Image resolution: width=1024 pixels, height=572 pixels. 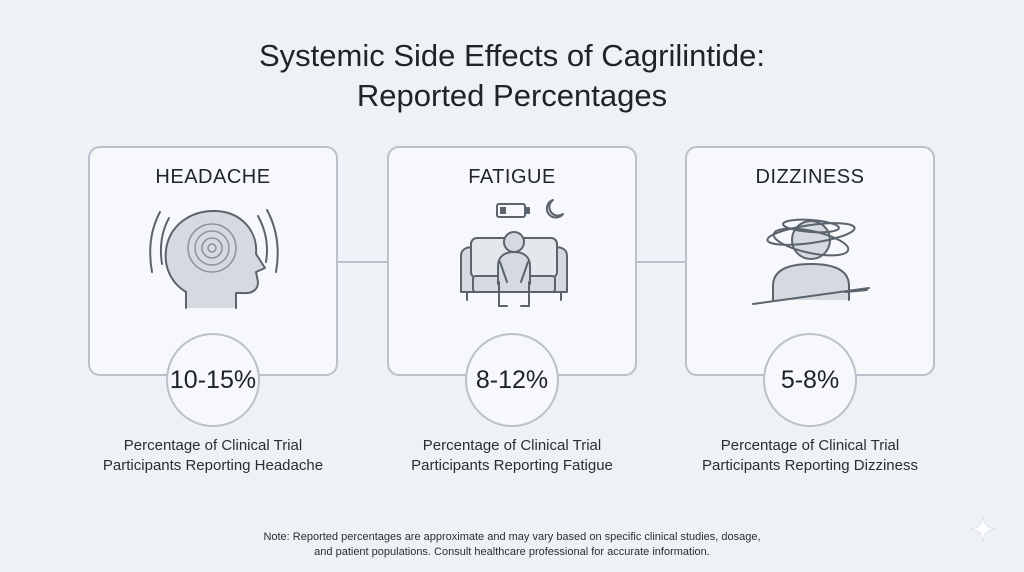 I want to click on headache-caption-line-1: Percentage of Clinical Trial, so click(x=213, y=445).